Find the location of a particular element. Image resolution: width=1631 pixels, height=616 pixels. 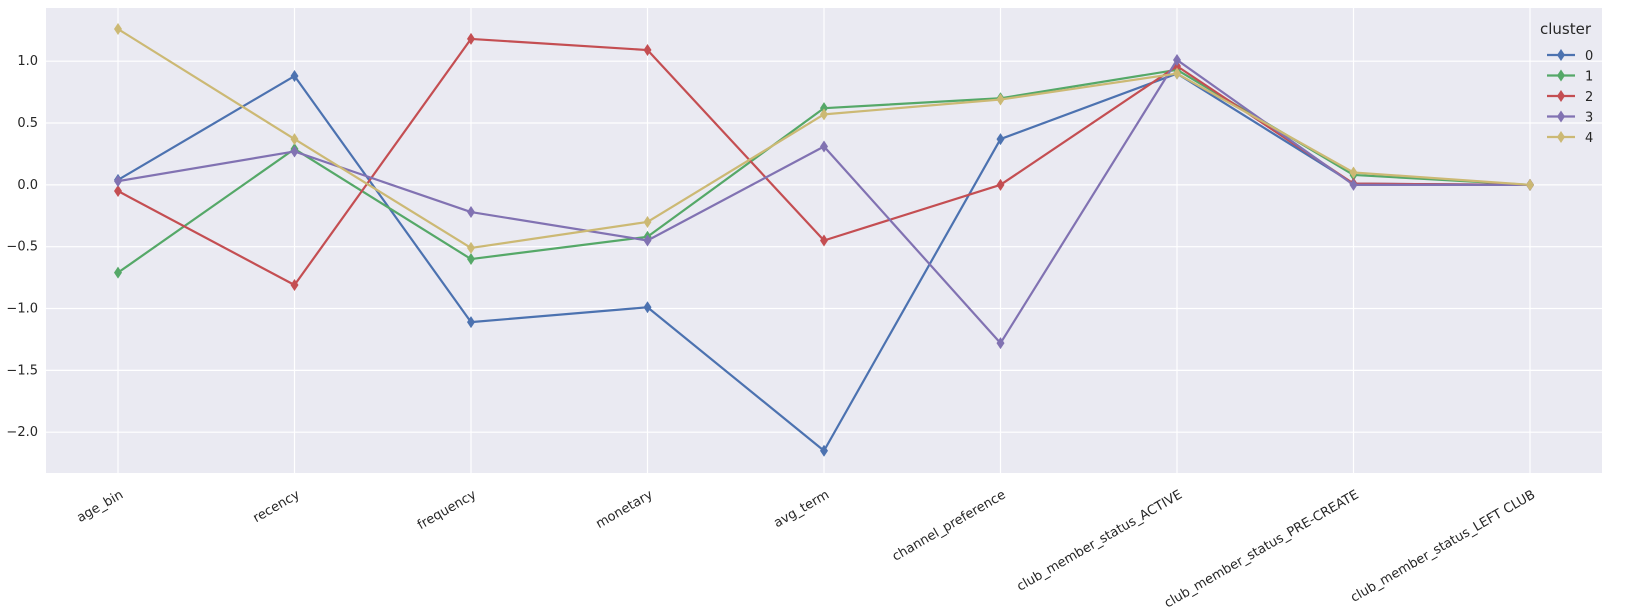

y-tick-label: −1.5 is located at coordinates (22, 370).